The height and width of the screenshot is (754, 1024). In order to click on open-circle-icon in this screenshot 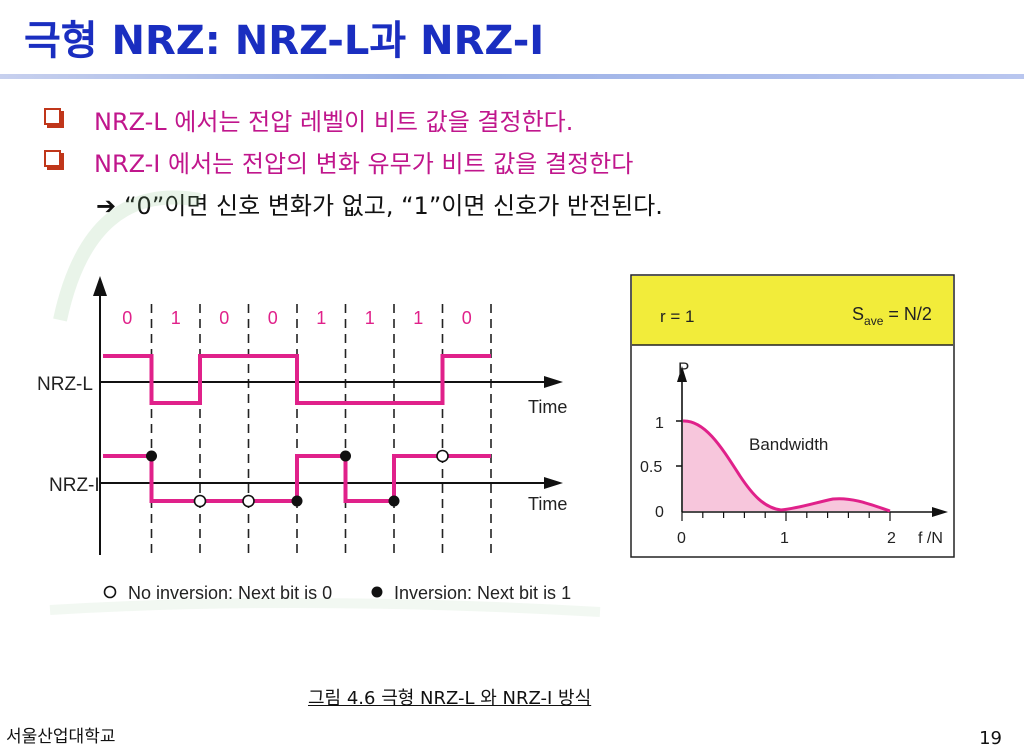, I will do `click(110, 592)`.